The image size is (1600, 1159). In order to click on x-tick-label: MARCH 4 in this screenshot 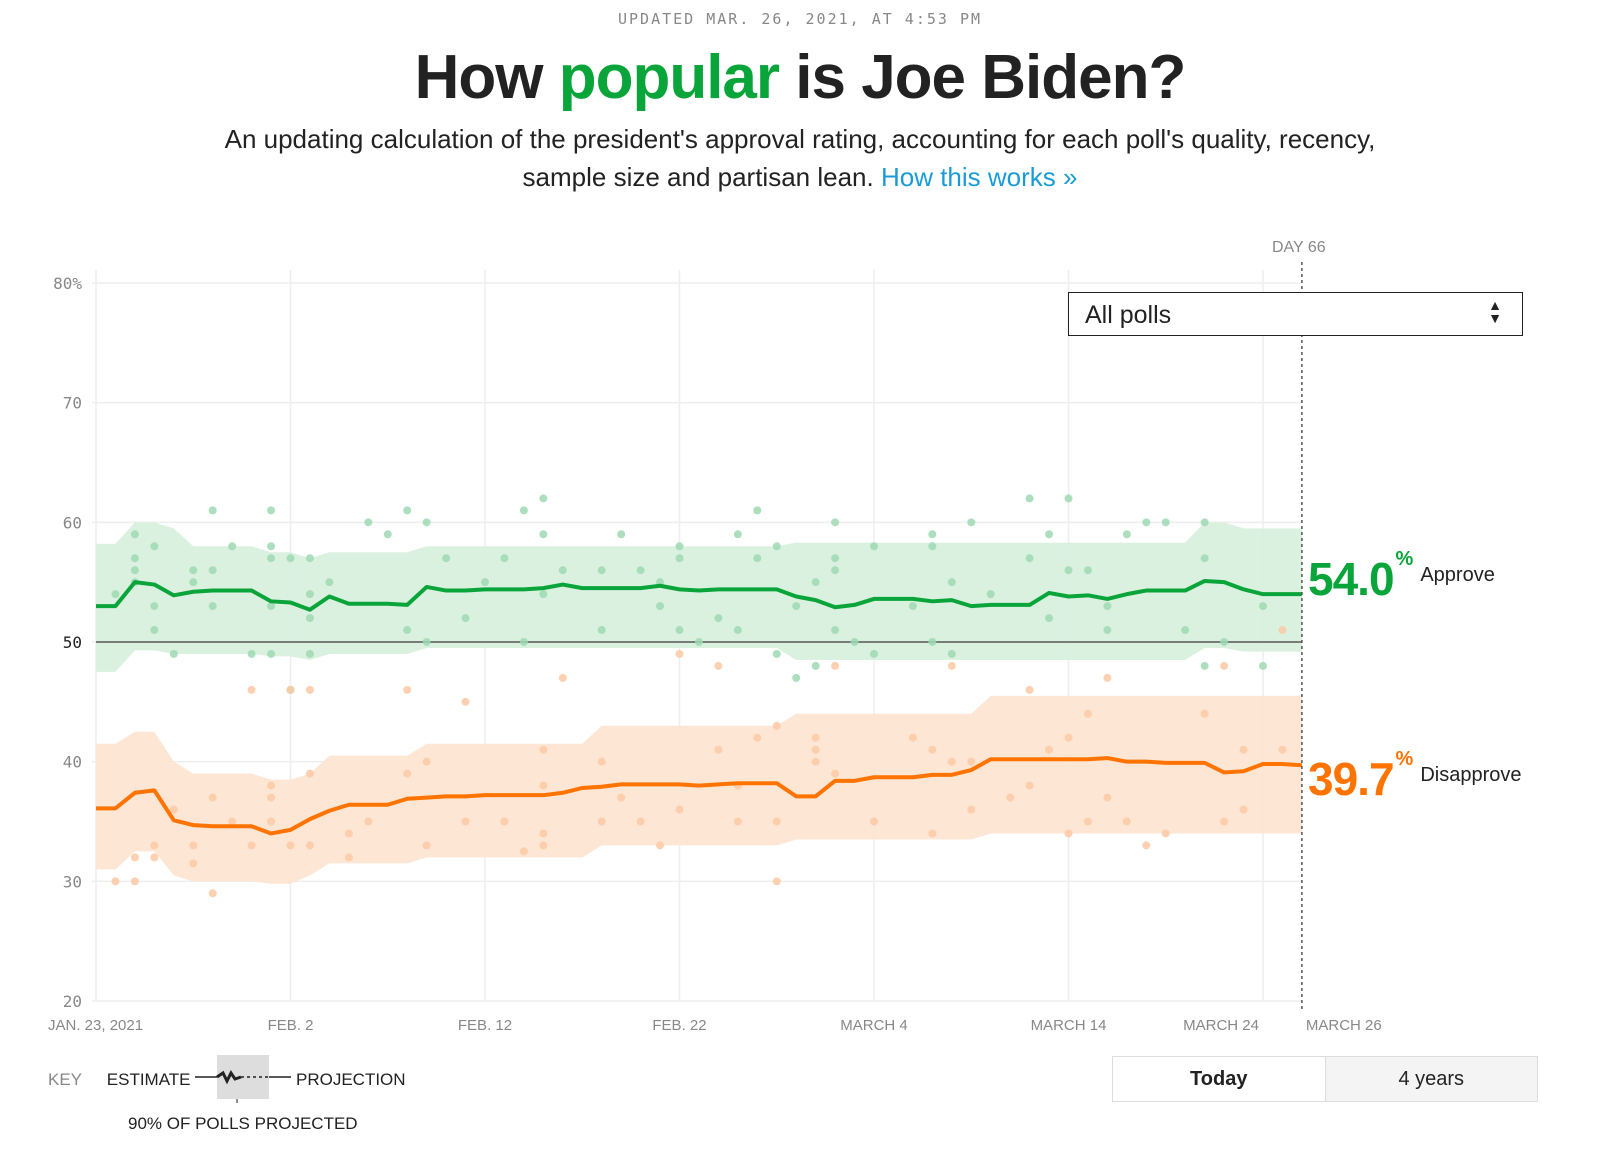, I will do `click(874, 1025)`.